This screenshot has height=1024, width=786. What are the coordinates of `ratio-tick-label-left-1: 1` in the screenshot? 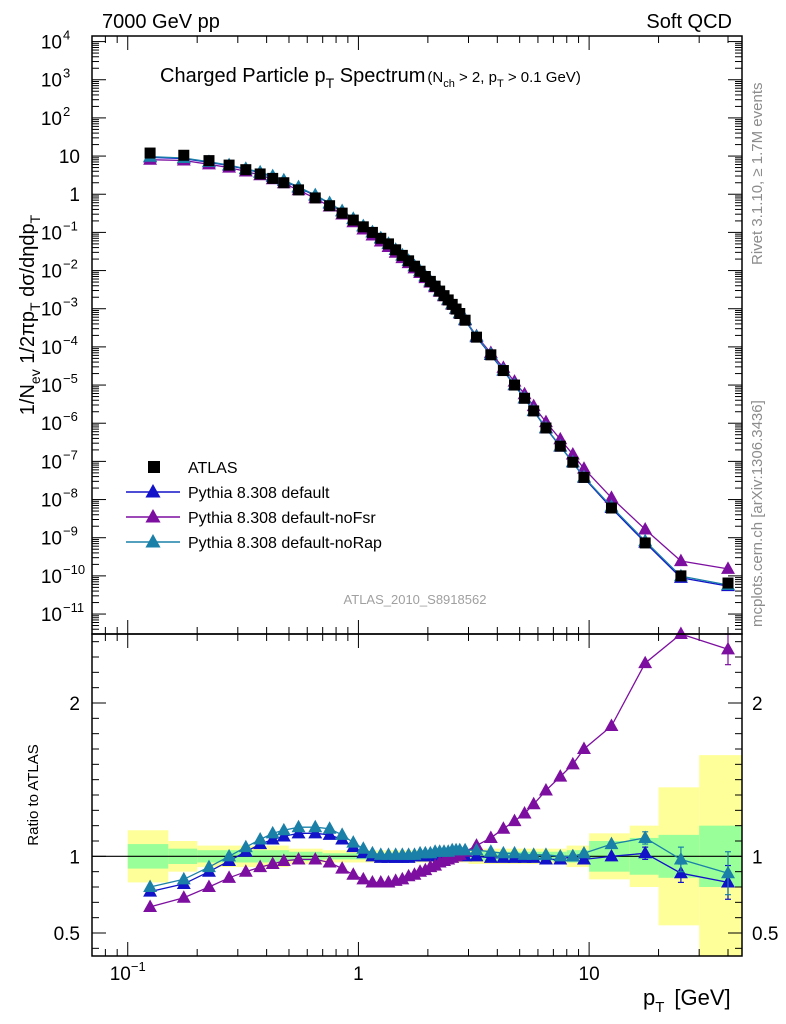 It's located at (74, 857).